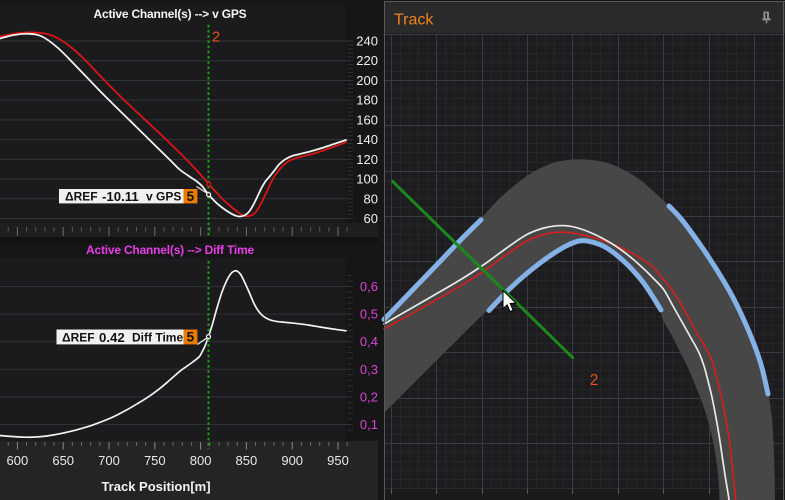 This screenshot has width=785, height=500. Describe the element at coordinates (163, 197) in the screenshot. I see `svg-text: v GPS` at that location.